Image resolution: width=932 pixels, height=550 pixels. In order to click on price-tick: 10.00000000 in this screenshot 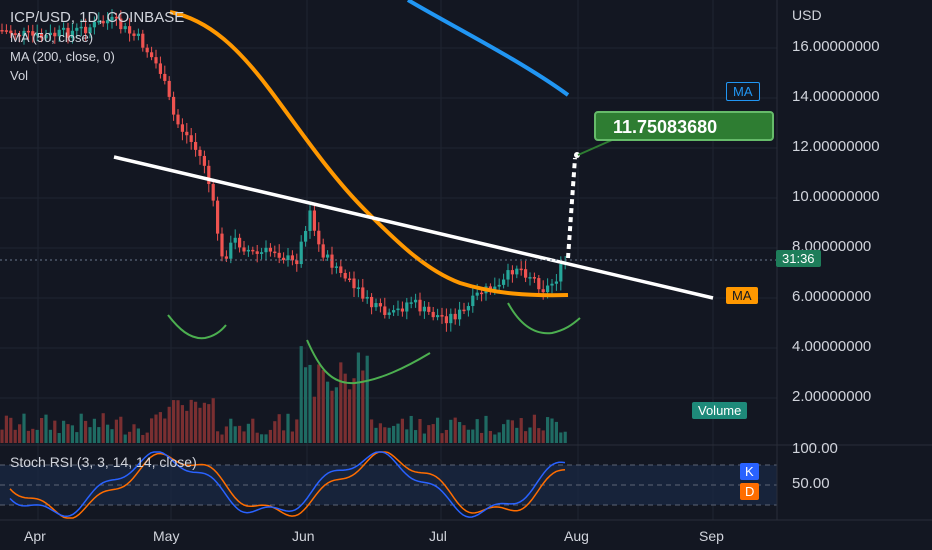, I will do `click(836, 196)`.